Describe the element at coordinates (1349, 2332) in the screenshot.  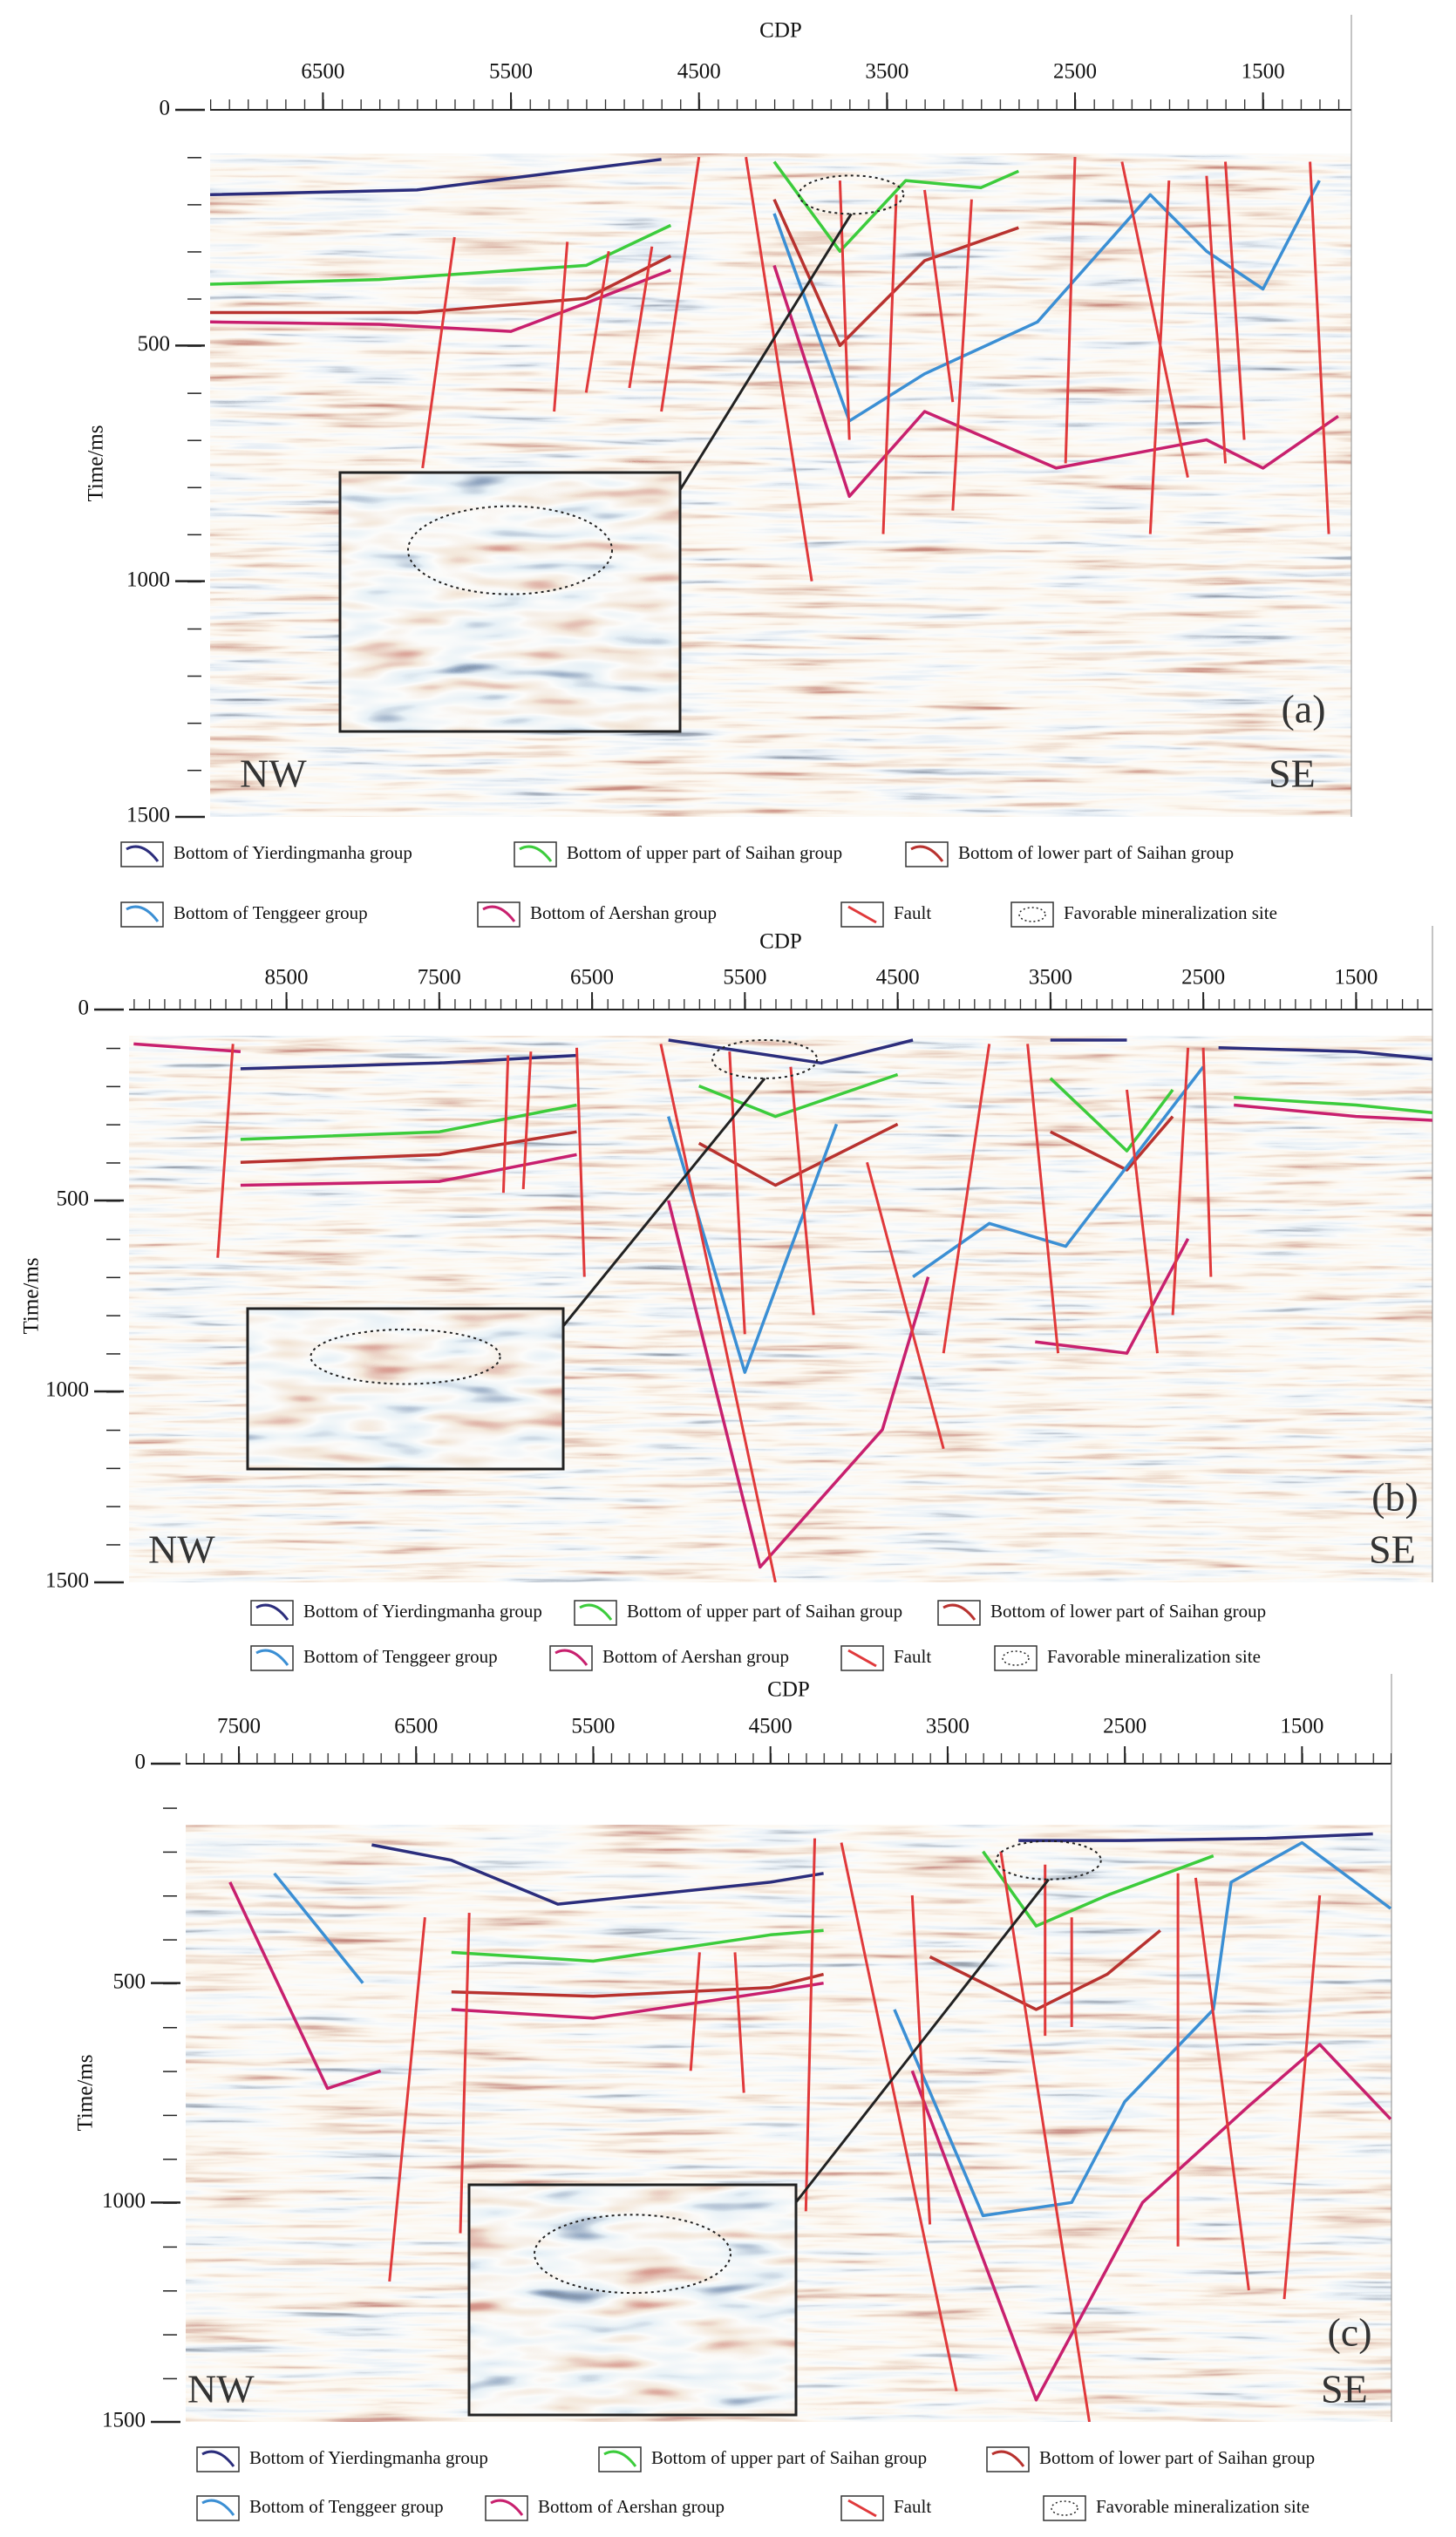
I see `panel-label: (c)` at that location.